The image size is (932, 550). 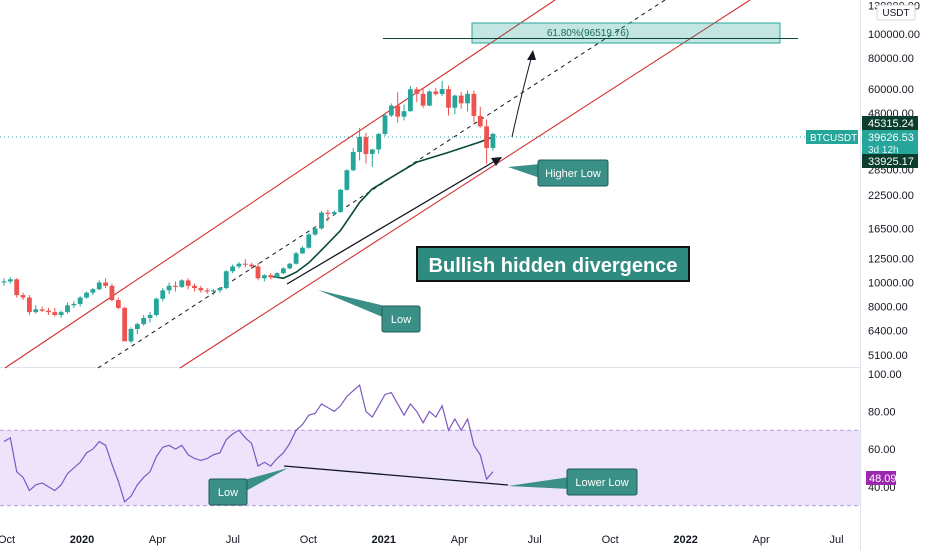 What do you see at coordinates (393, 221) in the screenshot?
I see `price-divergence-trendline` at bounding box center [393, 221].